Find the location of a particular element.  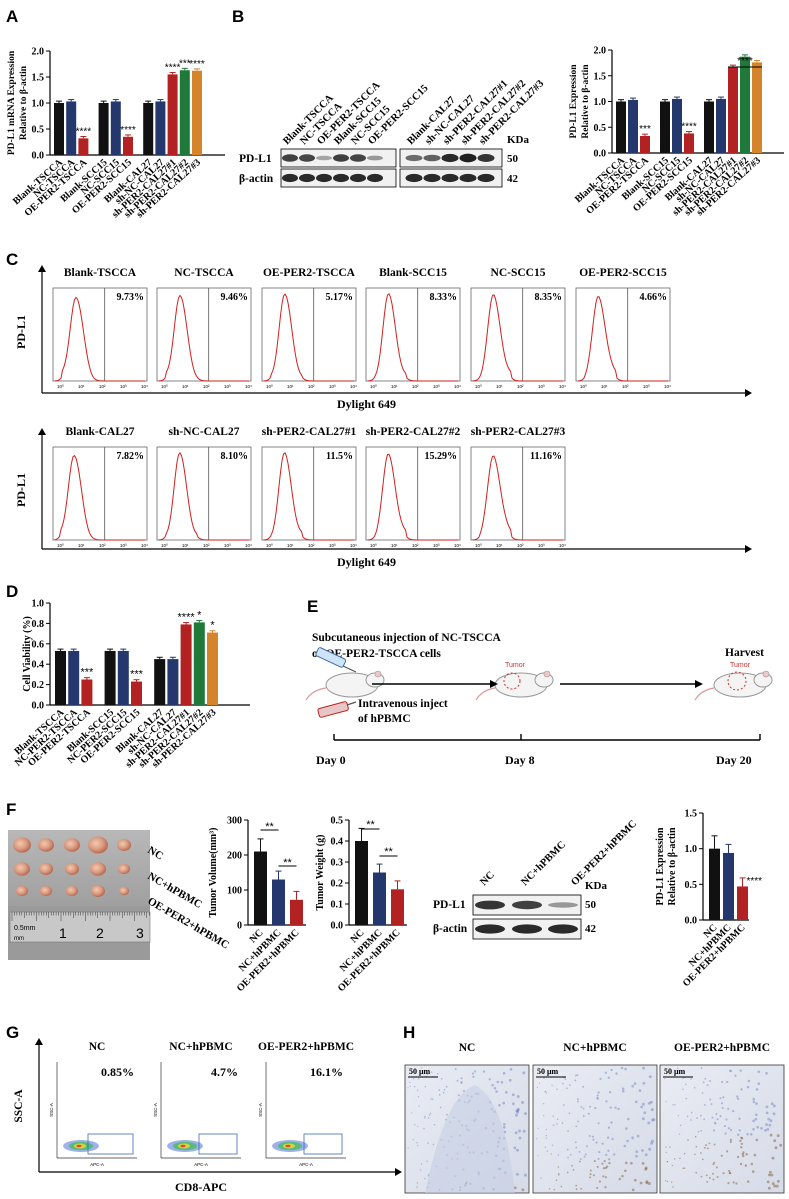

c-histogram: Blank-CAL27 7.82% 10⁰ 10¹ 10² 10³ 10⁴ is located at coordinates (100, 487).